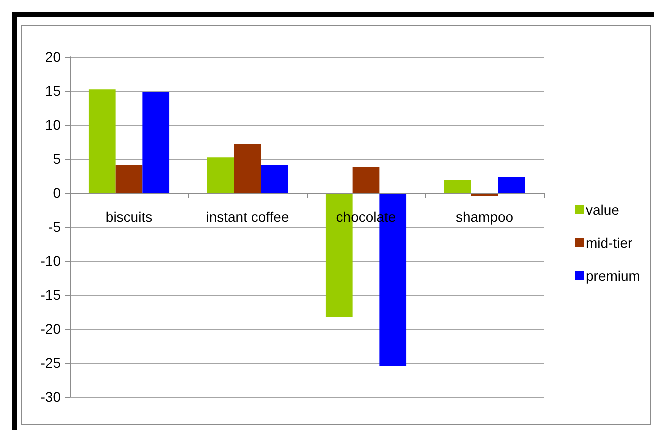 This screenshot has height=430, width=654. I want to click on y-tick-label: -25, so click(51, 363).